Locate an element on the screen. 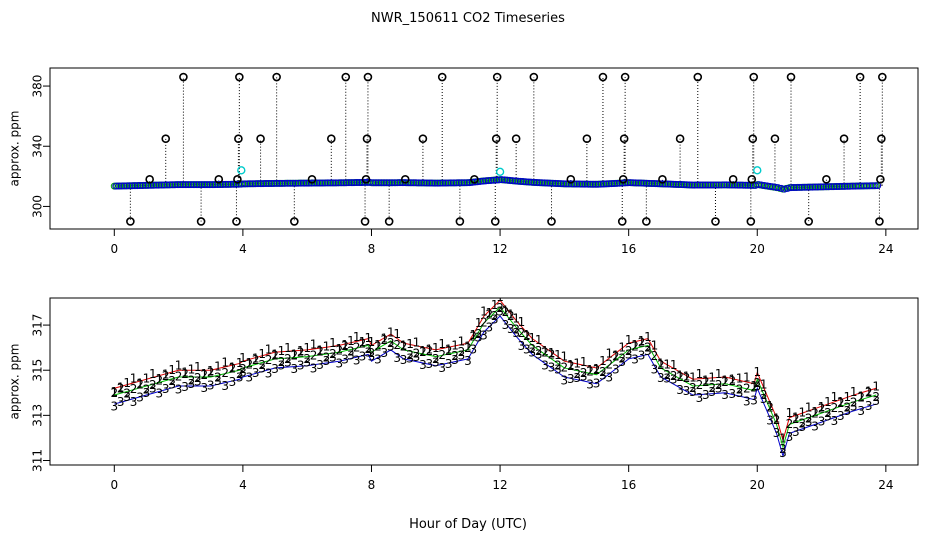  y-tick-label: 315 is located at coordinates (38, 370).